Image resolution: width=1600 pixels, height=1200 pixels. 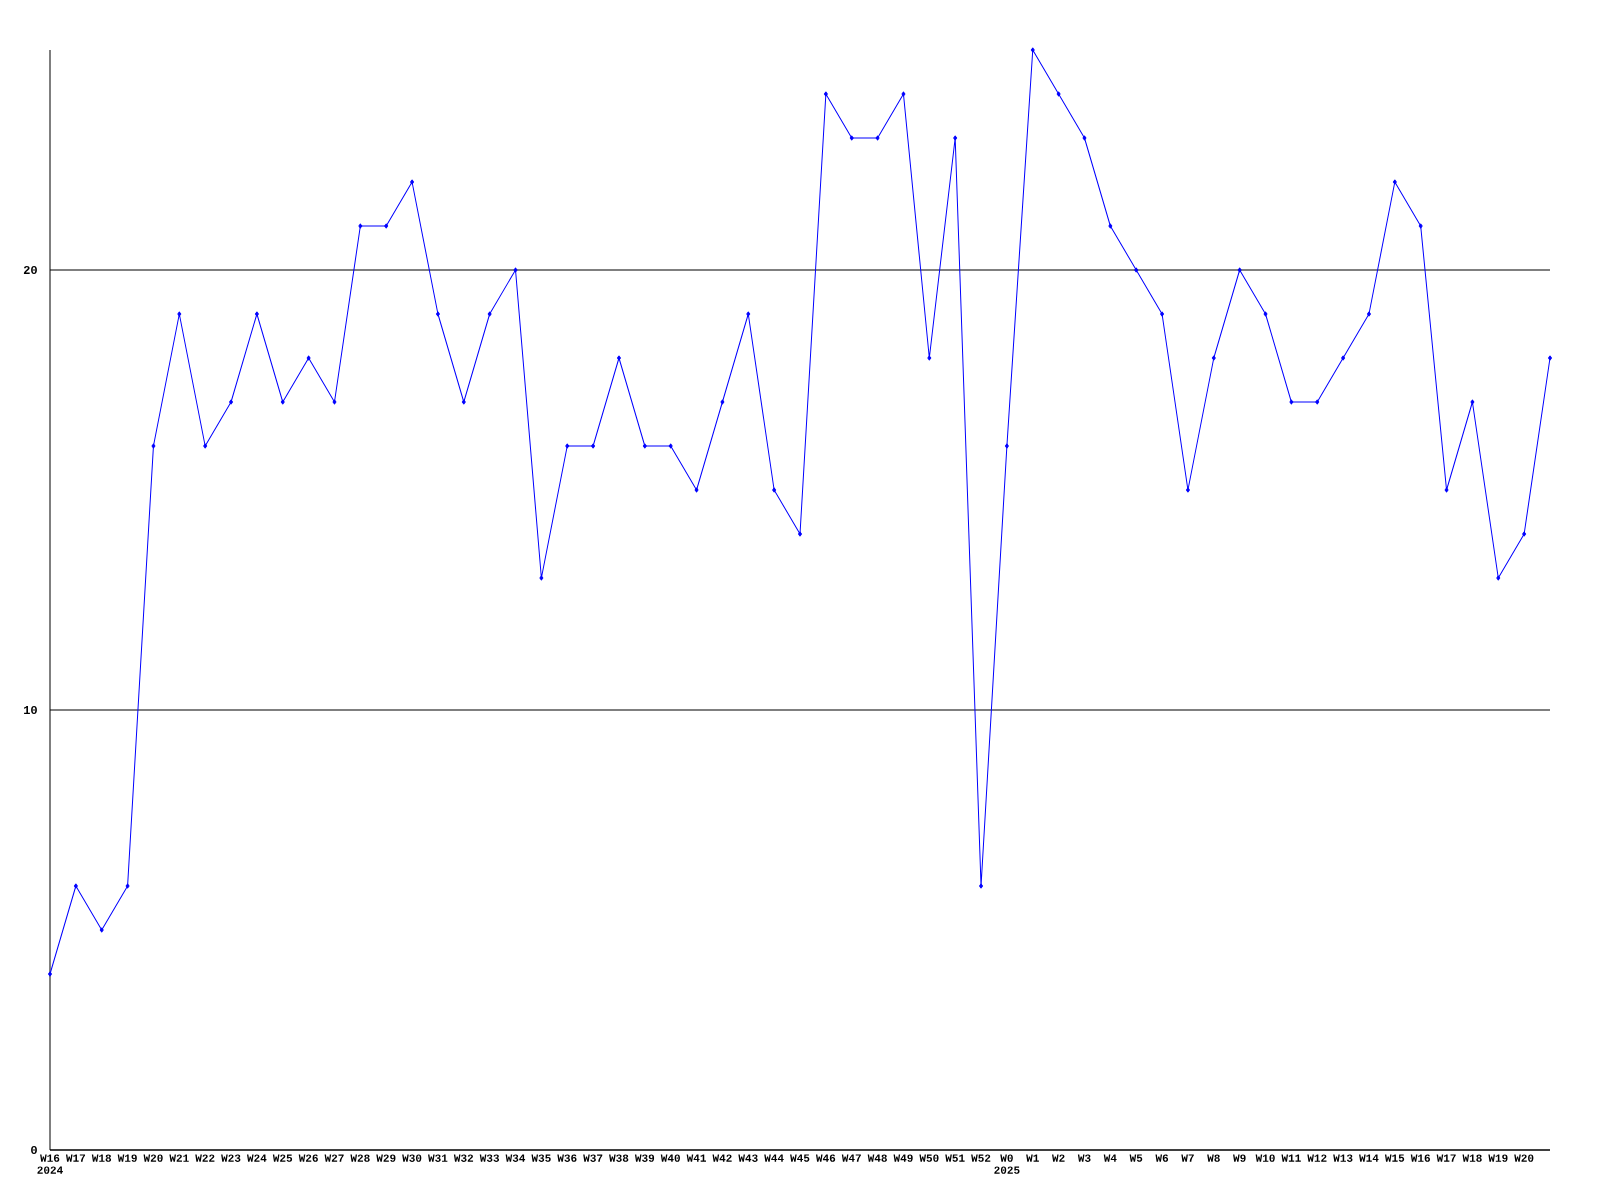 I want to click on x-tick-label: W49, so click(x=903, y=1158).